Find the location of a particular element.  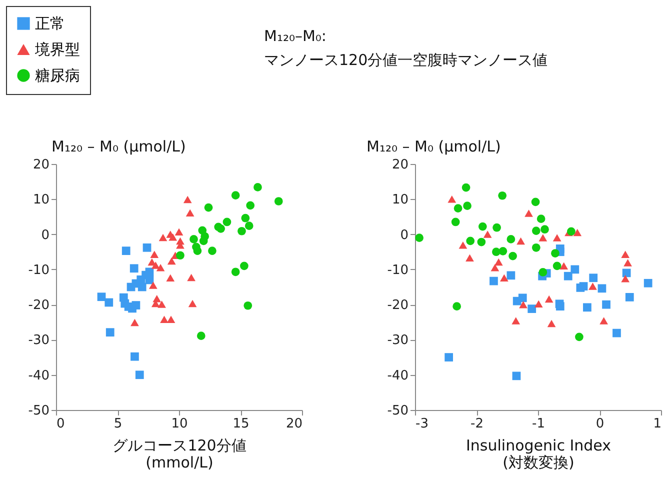

x-tick-label: -3 is located at coordinates (422, 424).